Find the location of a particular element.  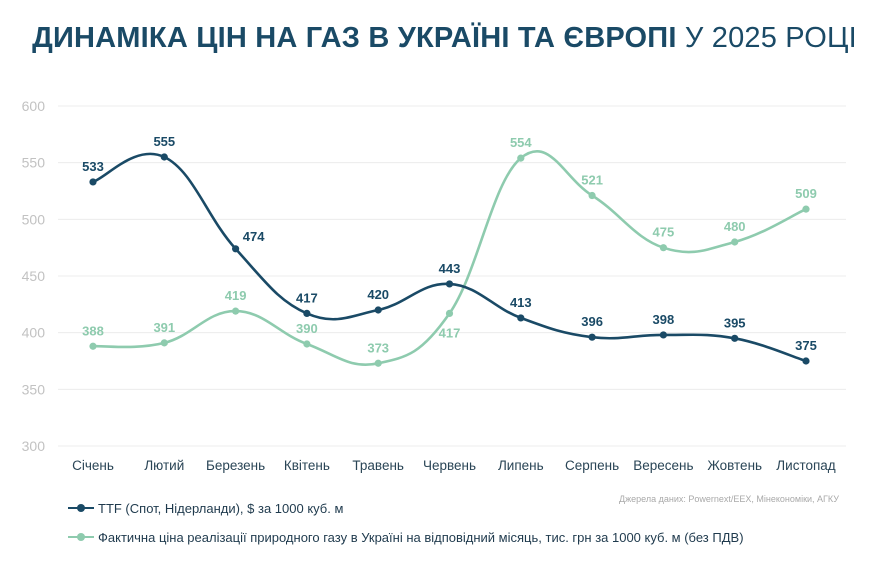

x-tick-label: Вересень is located at coordinates (663, 465).